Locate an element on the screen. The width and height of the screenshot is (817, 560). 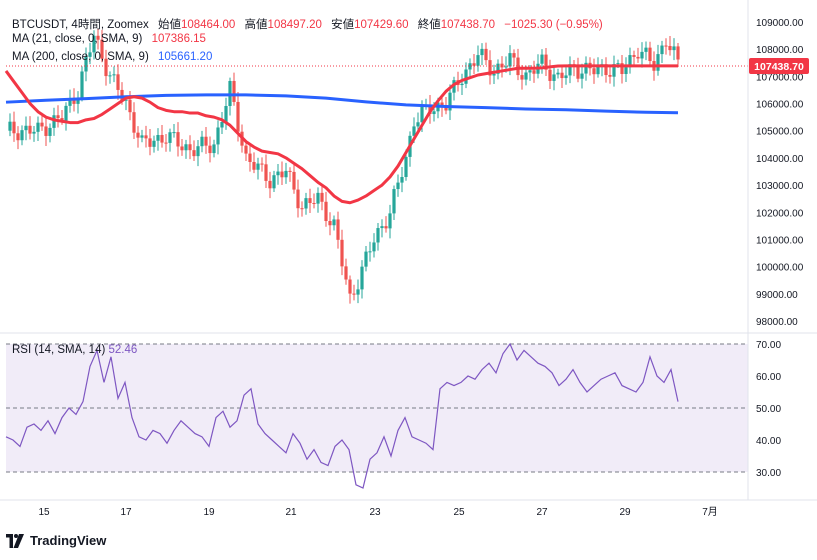
time-tick-label: 15 is located at coordinates (44, 512).